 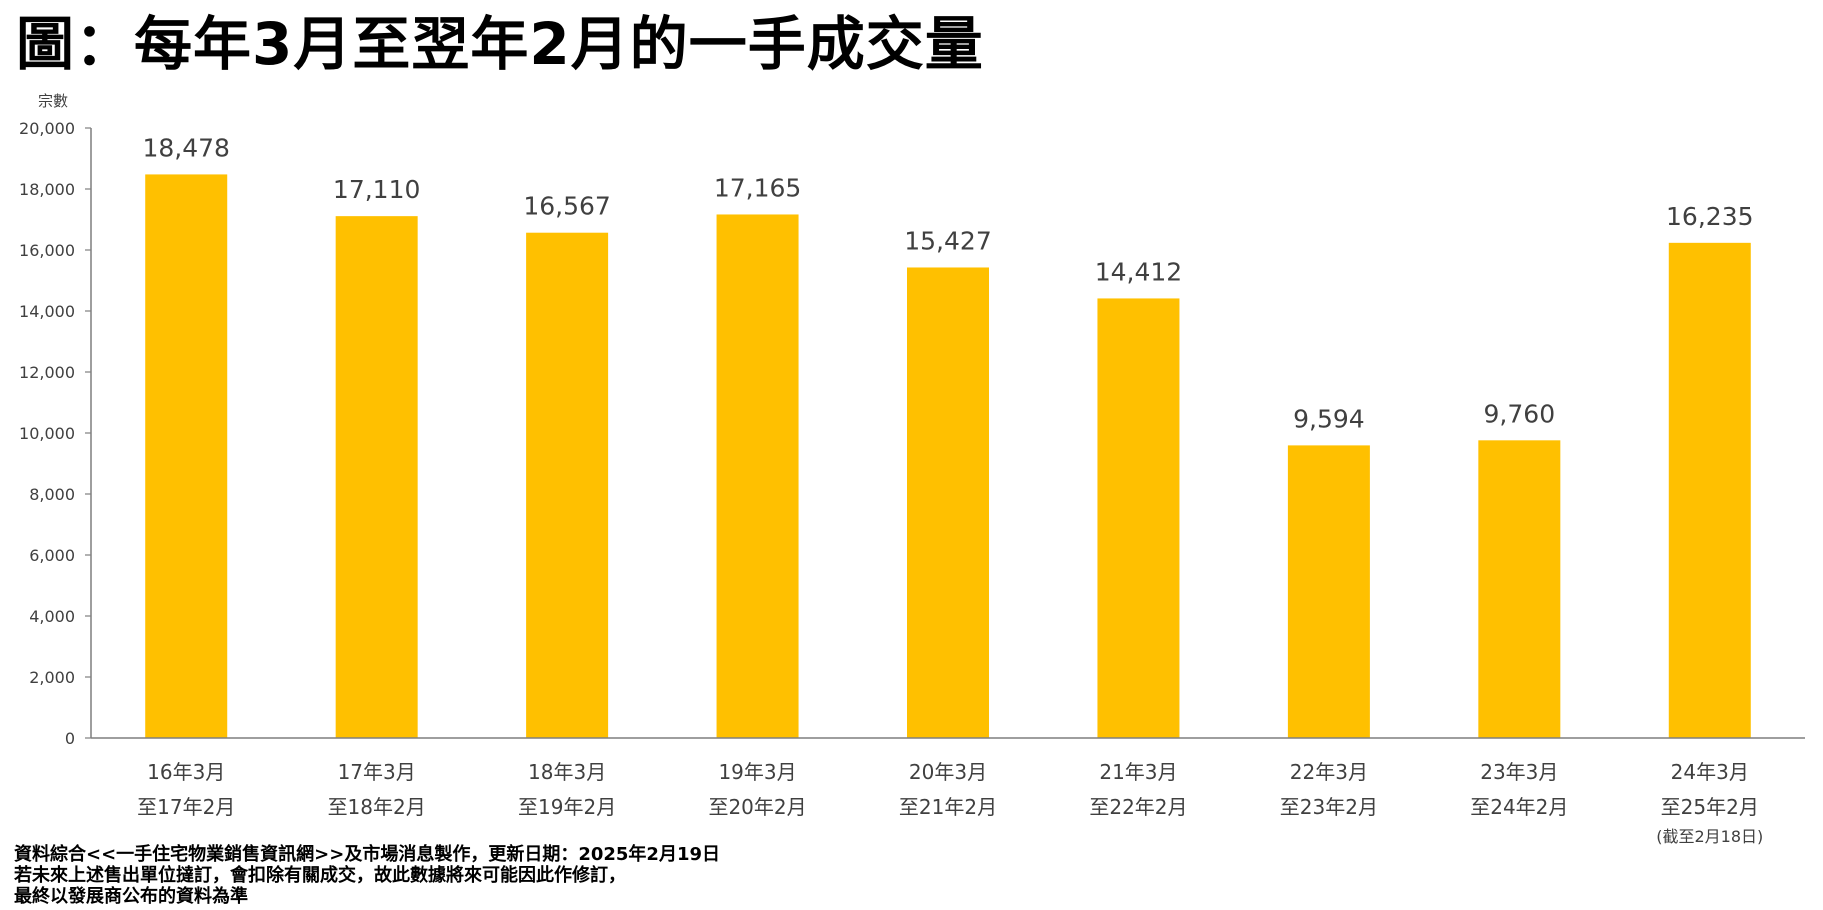 I want to click on x-tick-label: 至21年2月, so click(x=948, y=807).